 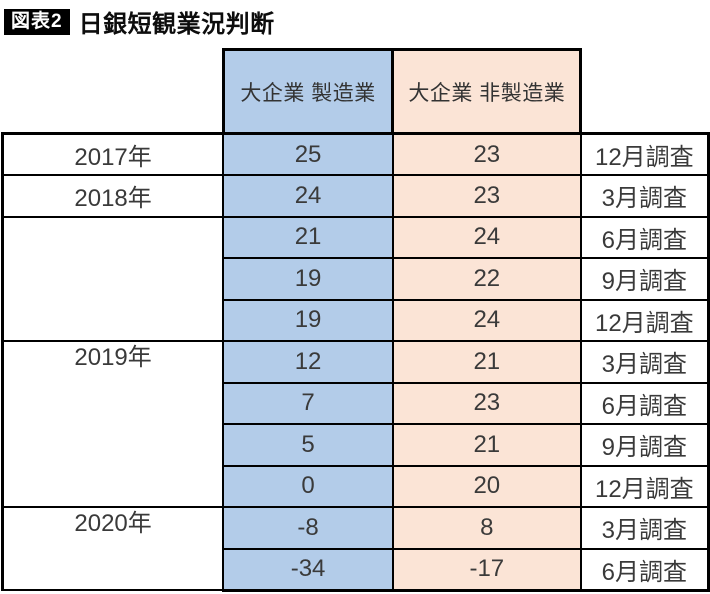 I want to click on manufacturing-value: 25, so click(x=308, y=154).